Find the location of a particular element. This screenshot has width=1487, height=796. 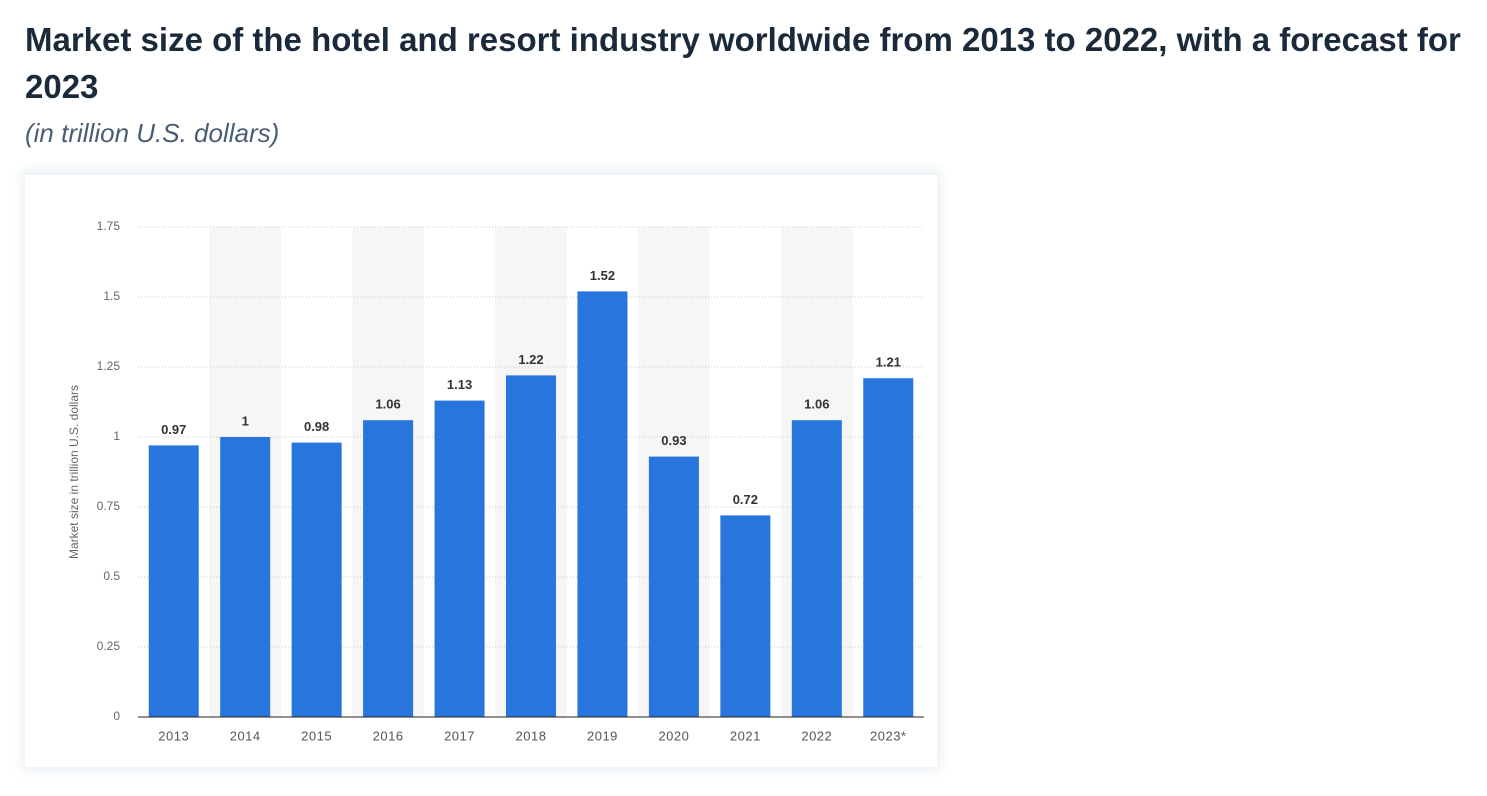

x-tick-label: 2013 is located at coordinates (173, 735).